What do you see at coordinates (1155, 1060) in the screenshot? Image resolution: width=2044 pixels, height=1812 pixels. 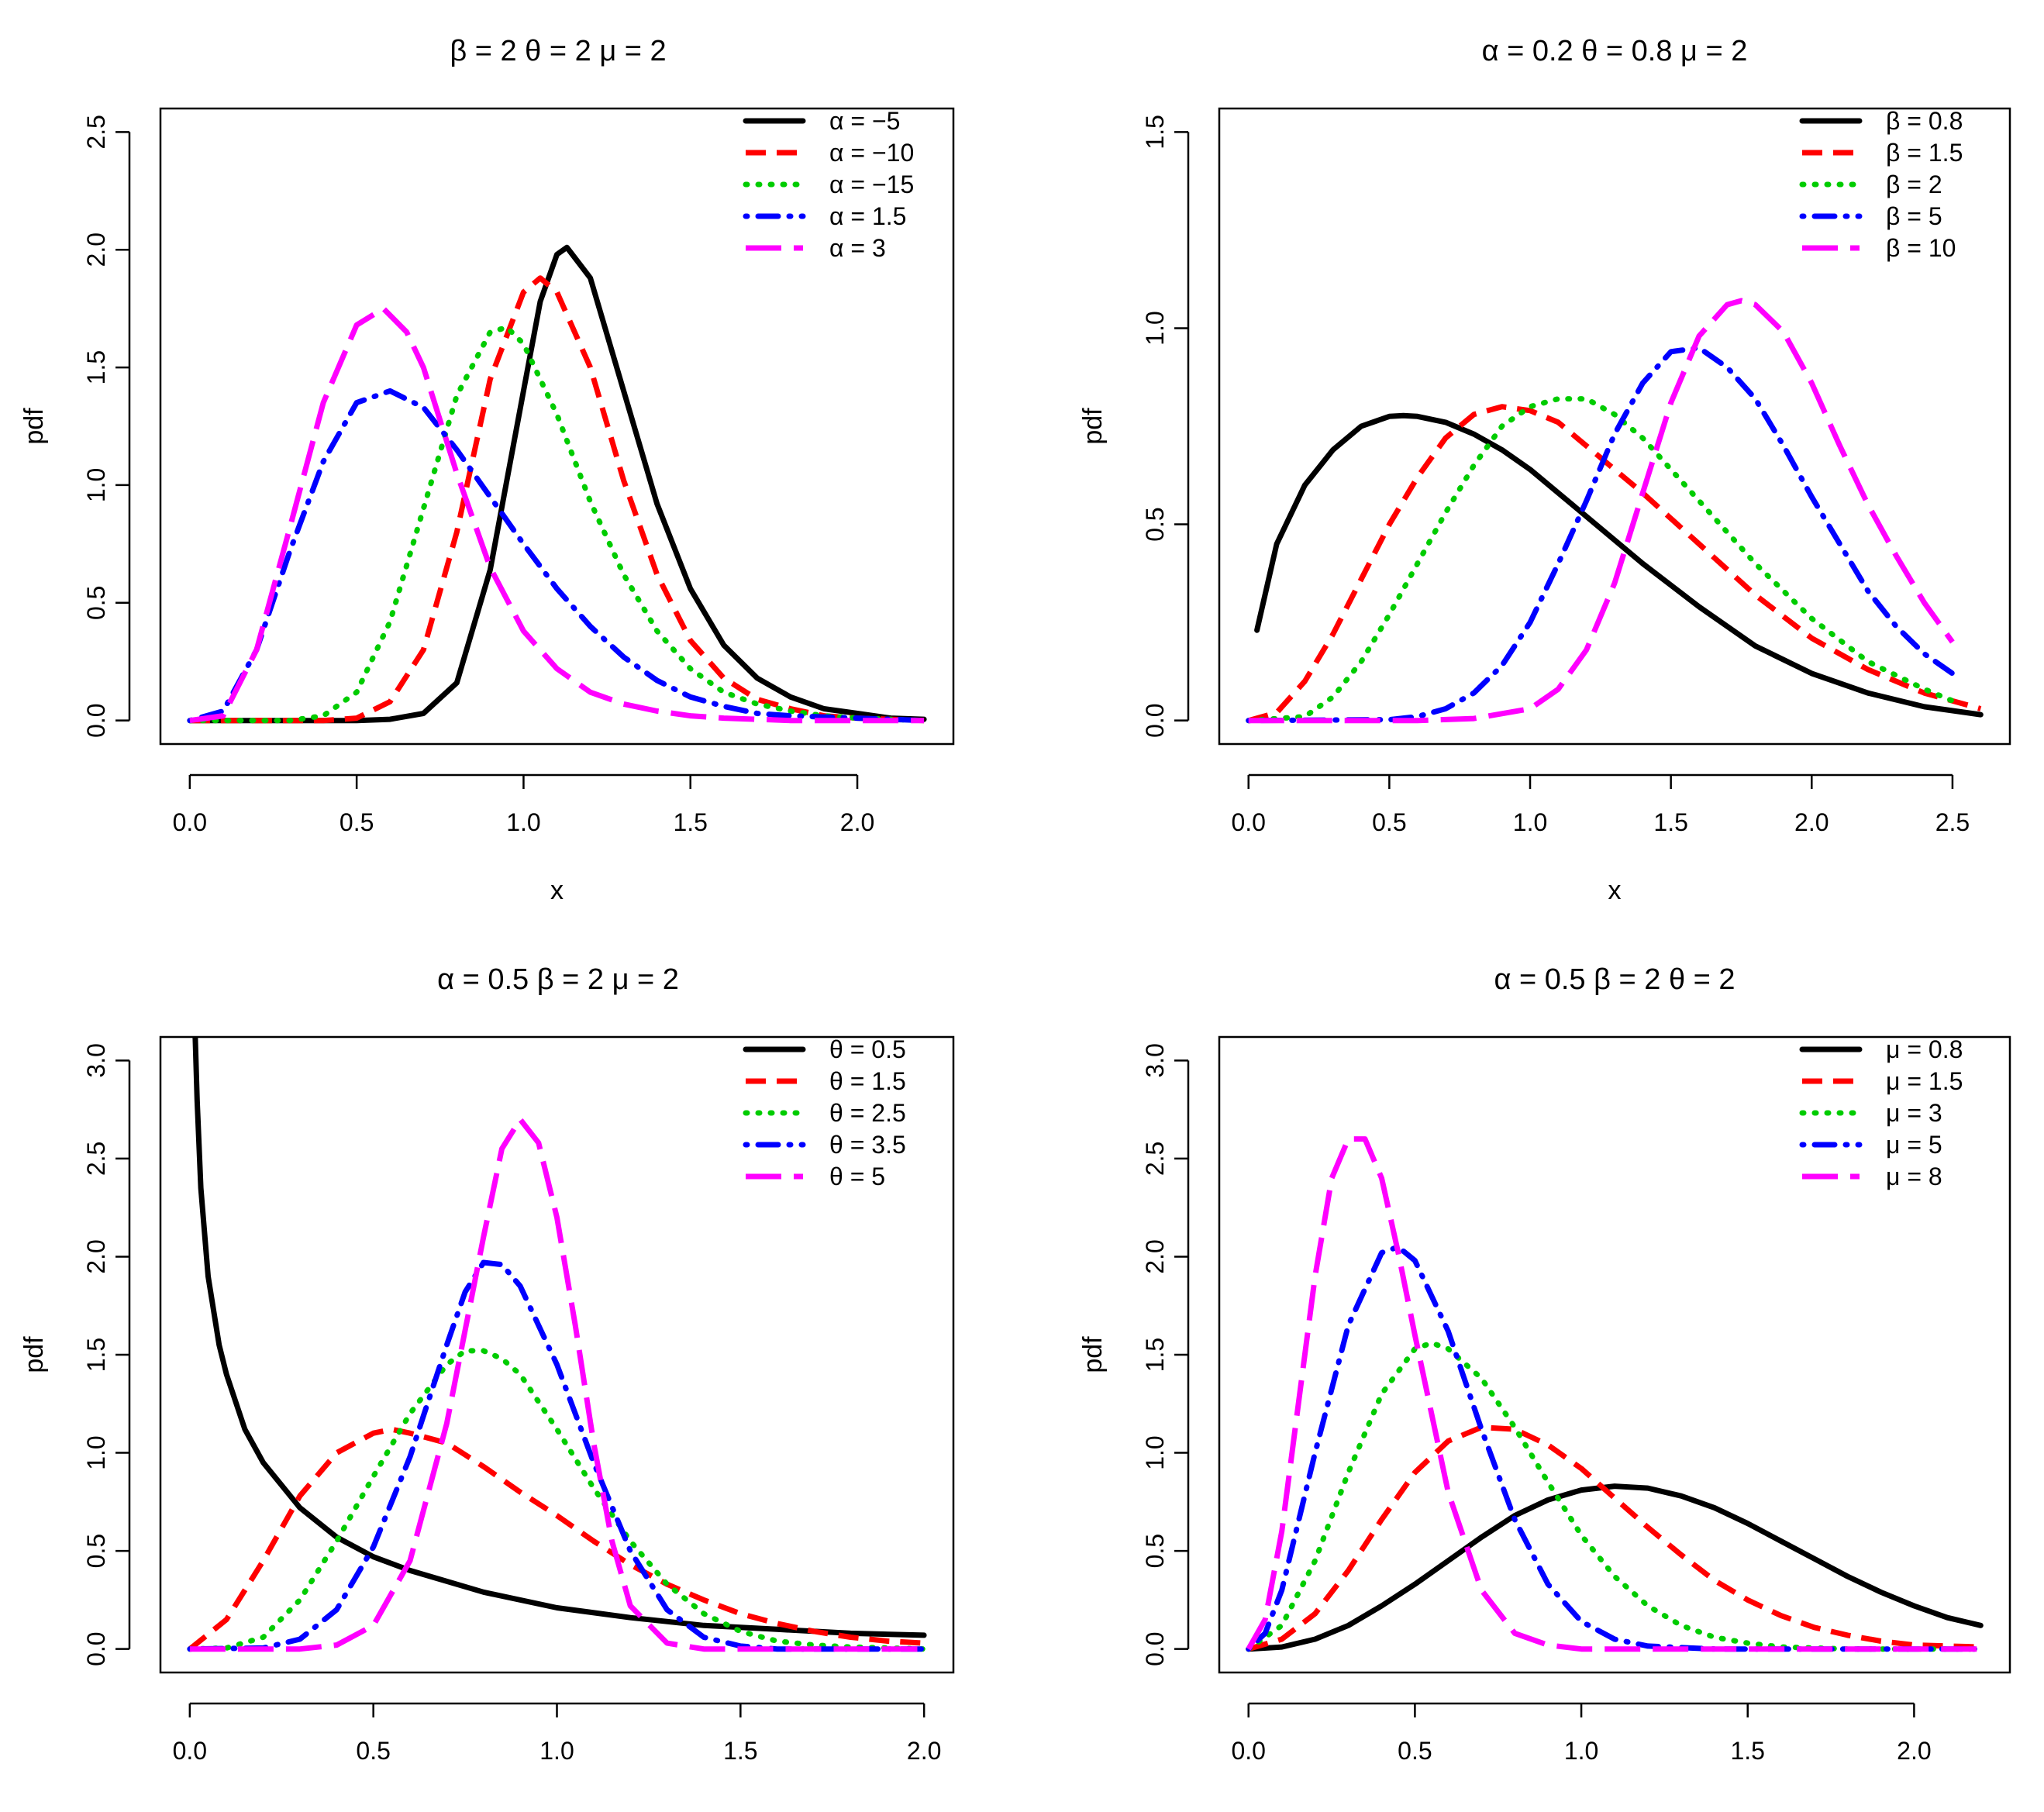 I see `y-tick-label: 3.0` at bounding box center [1155, 1060].